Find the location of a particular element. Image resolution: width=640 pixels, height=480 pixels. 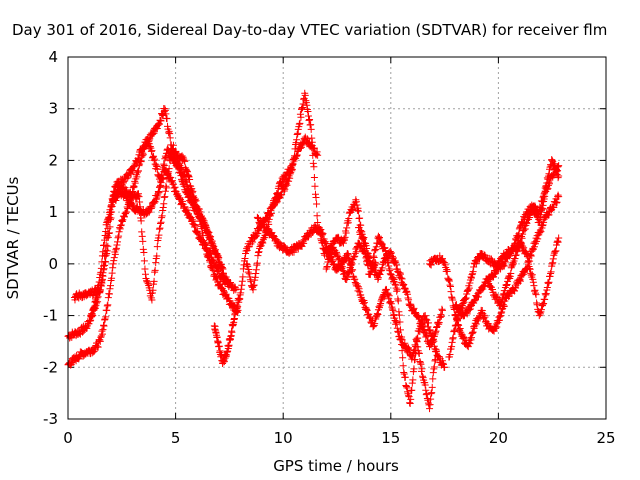

y-tick-label: -1 is located at coordinates (50, 316).